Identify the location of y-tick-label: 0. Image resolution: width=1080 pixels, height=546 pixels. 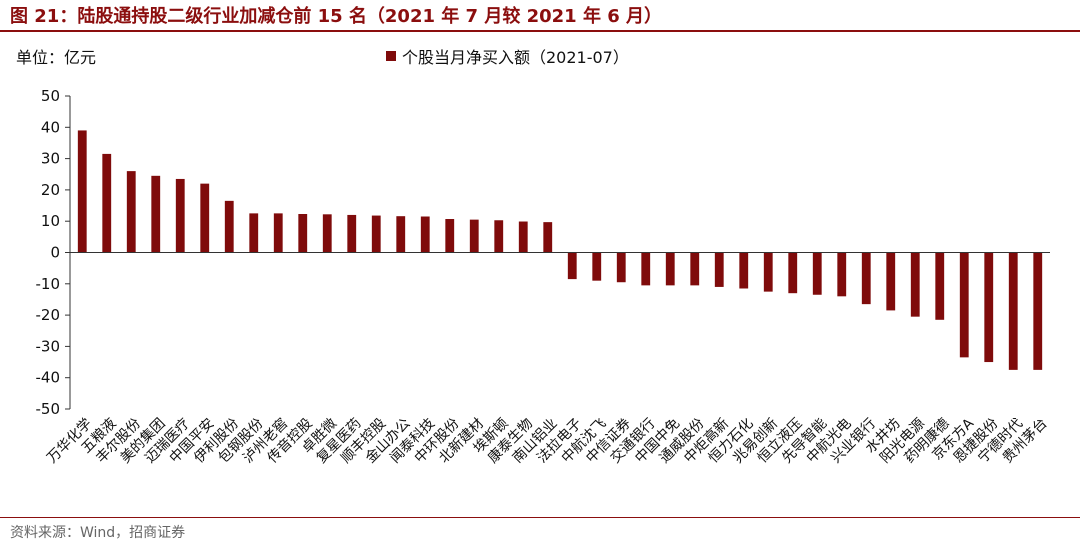
(55, 253).